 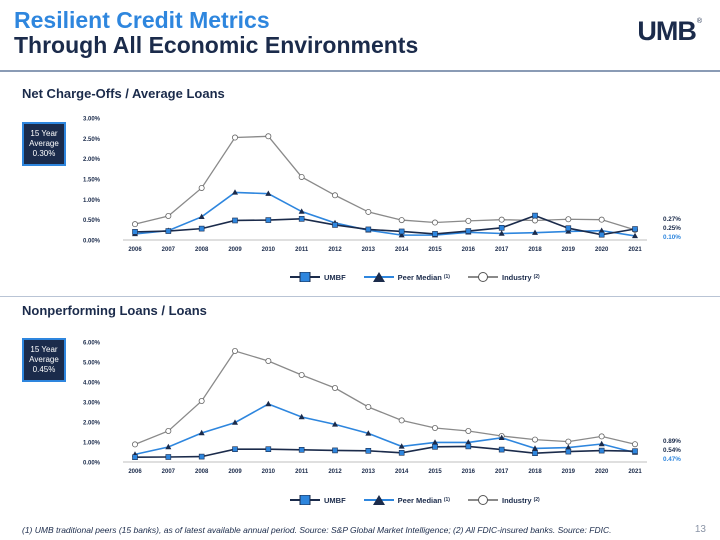 I want to click on chart2-average-callout: 15 Year Average 0.45%, so click(x=44, y=360).